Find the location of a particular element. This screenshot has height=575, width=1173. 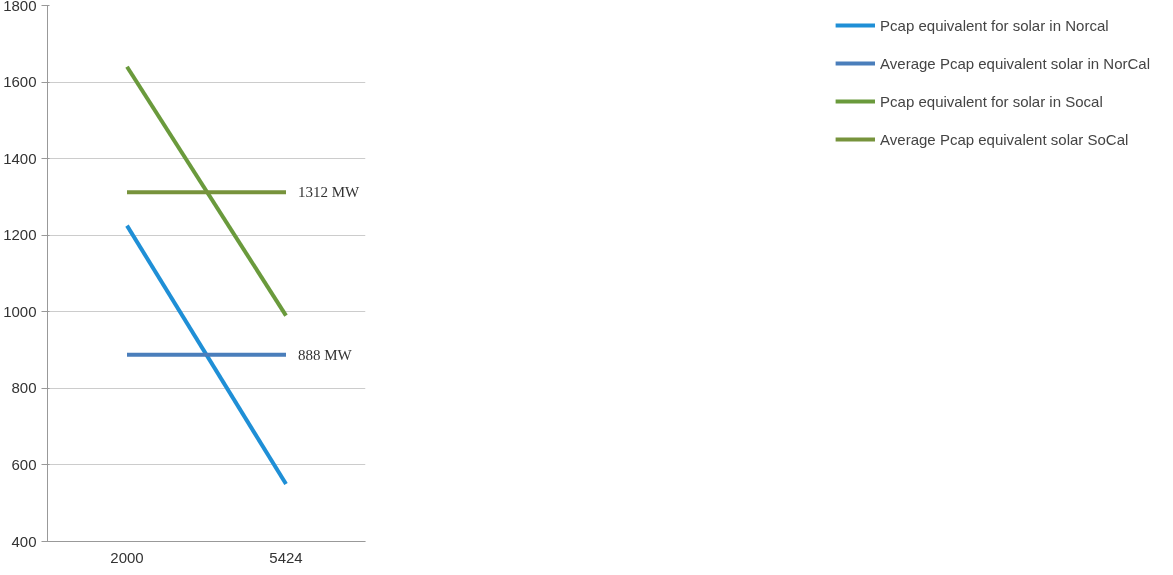

y-tick-label: 800 is located at coordinates (24, 388).